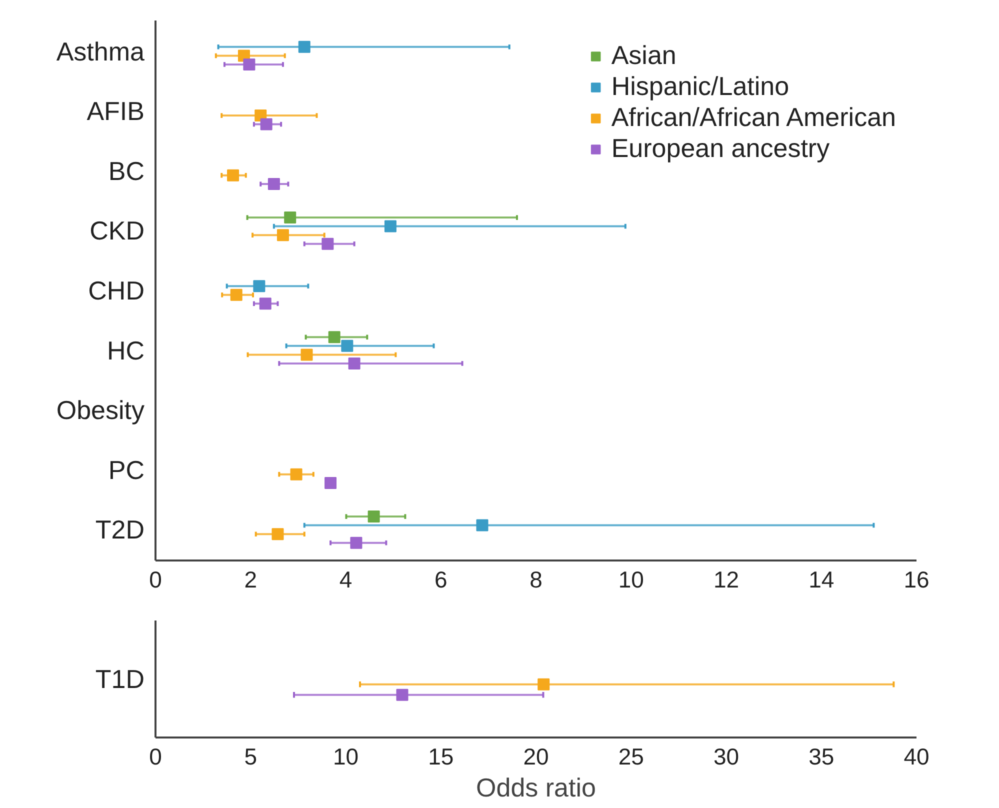 This screenshot has height=808, width=999. I want to click on x-tick-label: 35, so click(821, 757).